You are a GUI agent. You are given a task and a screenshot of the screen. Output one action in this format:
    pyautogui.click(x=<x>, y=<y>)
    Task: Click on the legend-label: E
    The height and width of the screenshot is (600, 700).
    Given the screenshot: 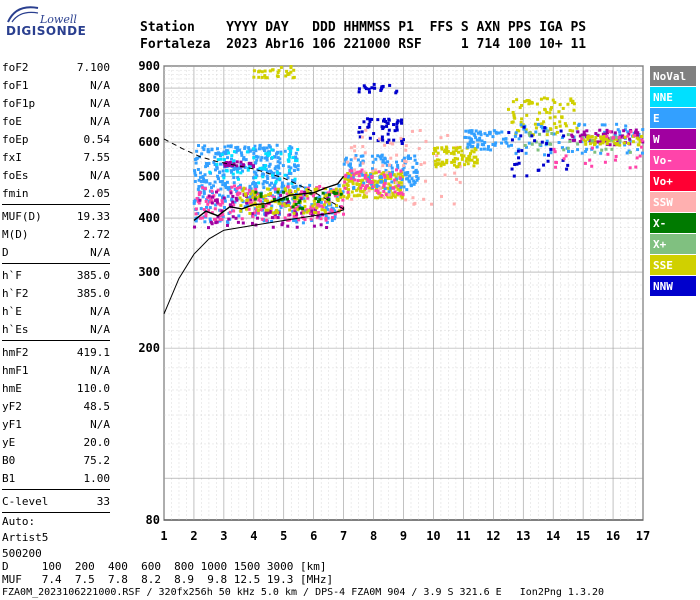 What is the action you would take?
    pyautogui.click(x=656, y=118)
    